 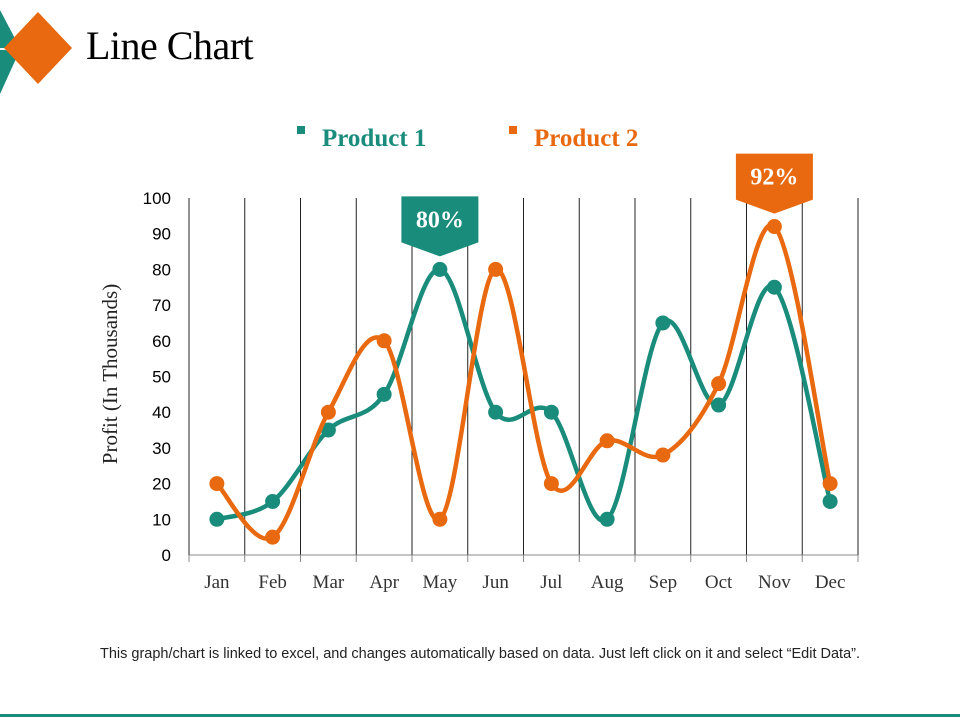 I want to click on x-tick-label: Mar, so click(x=329, y=582).